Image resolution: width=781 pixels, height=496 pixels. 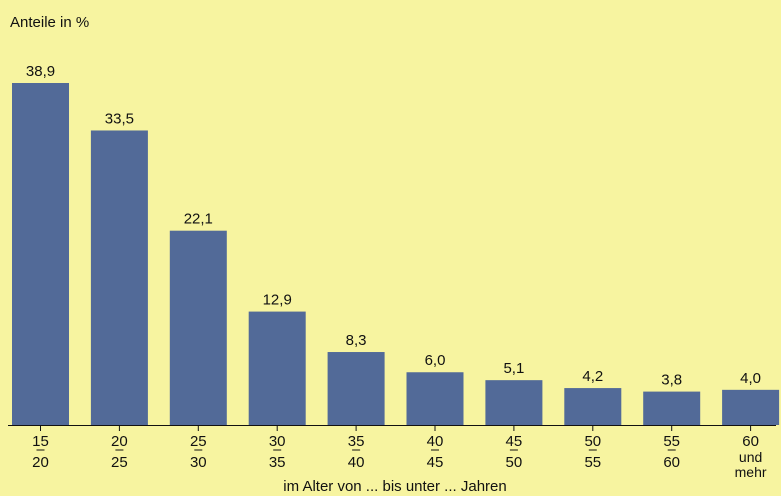 What do you see at coordinates (119, 462) in the screenshot?
I see `x-tick-label-bottom: 25` at bounding box center [119, 462].